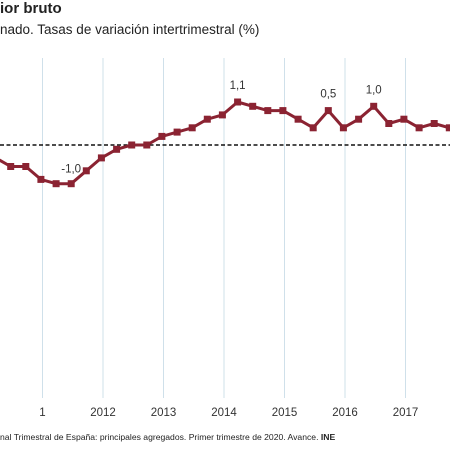  I want to click on data-point-2014-Q2, so click(192, 128).